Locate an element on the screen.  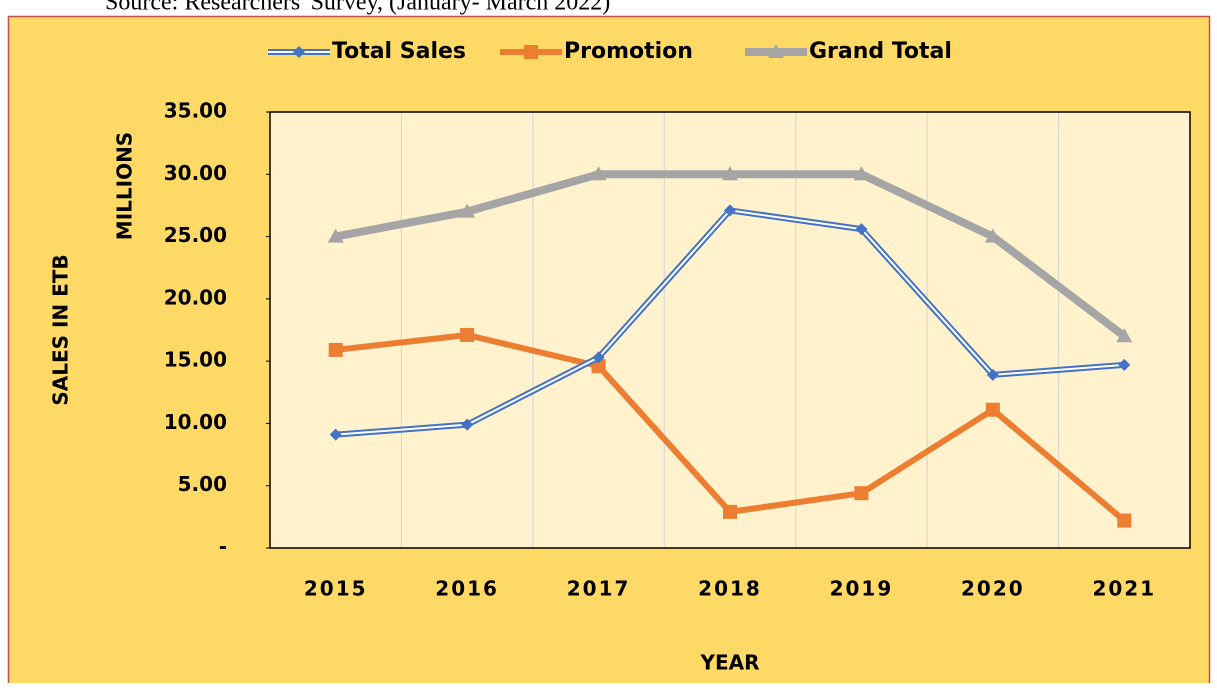
legend-label: Promotion is located at coordinates (628, 51).